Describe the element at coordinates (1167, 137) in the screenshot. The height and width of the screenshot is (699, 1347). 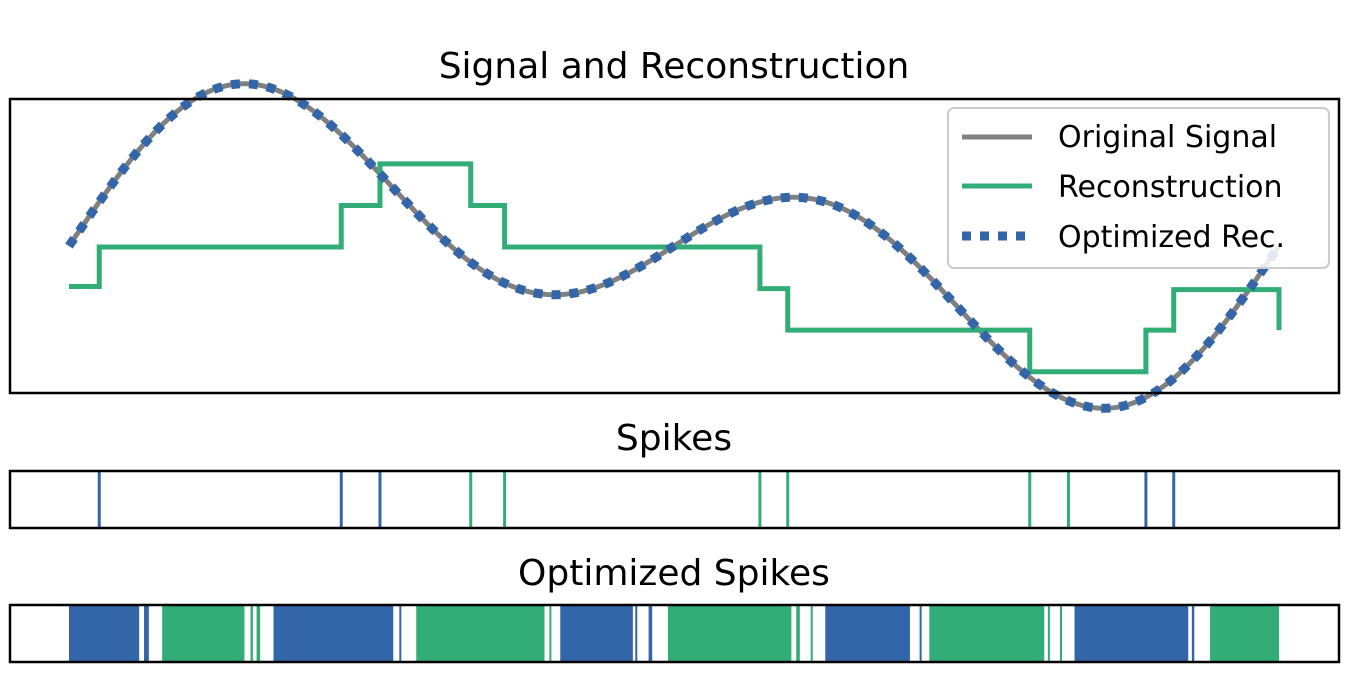
I see `legend-label-original: Original Signal` at that location.